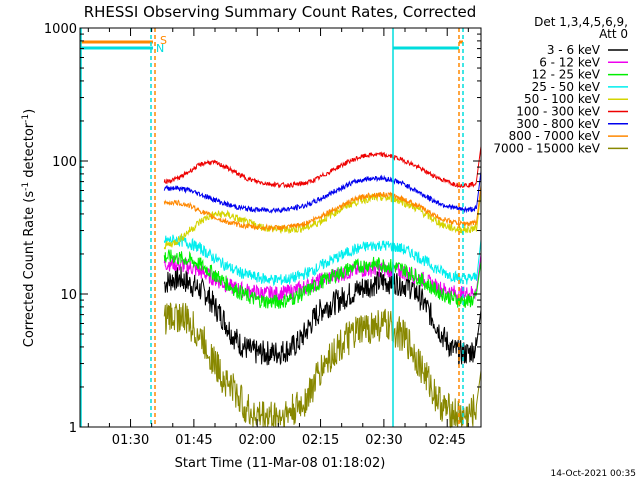 This screenshot has width=640, height=484. Describe the element at coordinates (566, 75) in the screenshot. I see `legend-label-2: 12 - 25 keV` at that location.